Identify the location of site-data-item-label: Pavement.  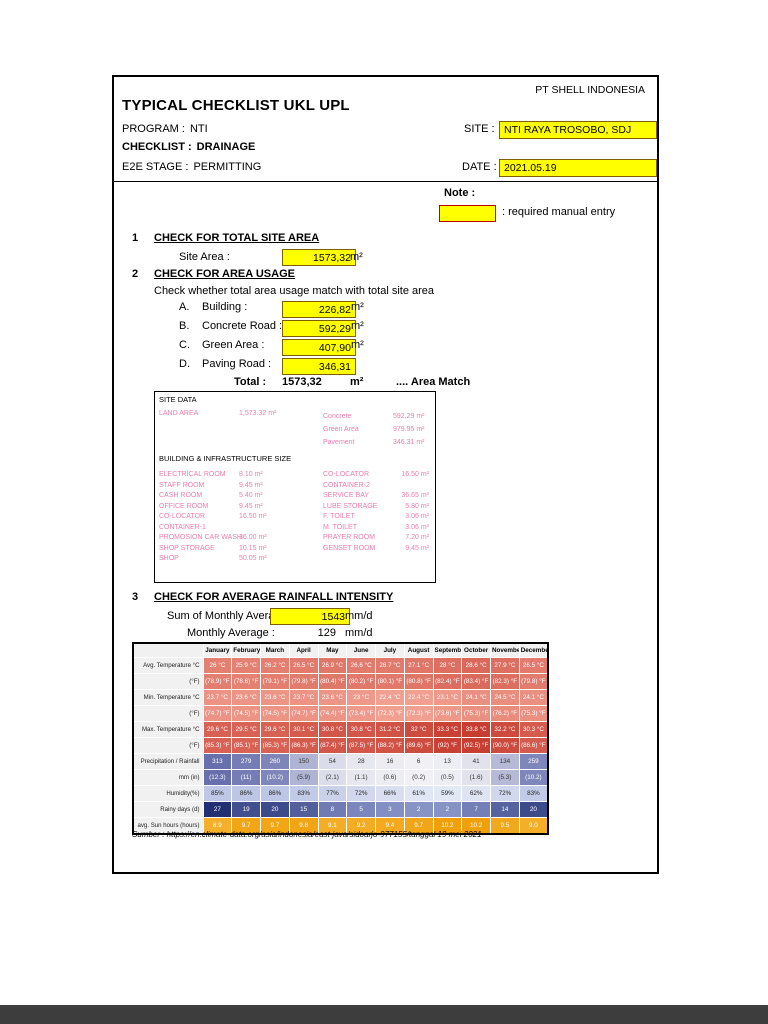
(339, 442).